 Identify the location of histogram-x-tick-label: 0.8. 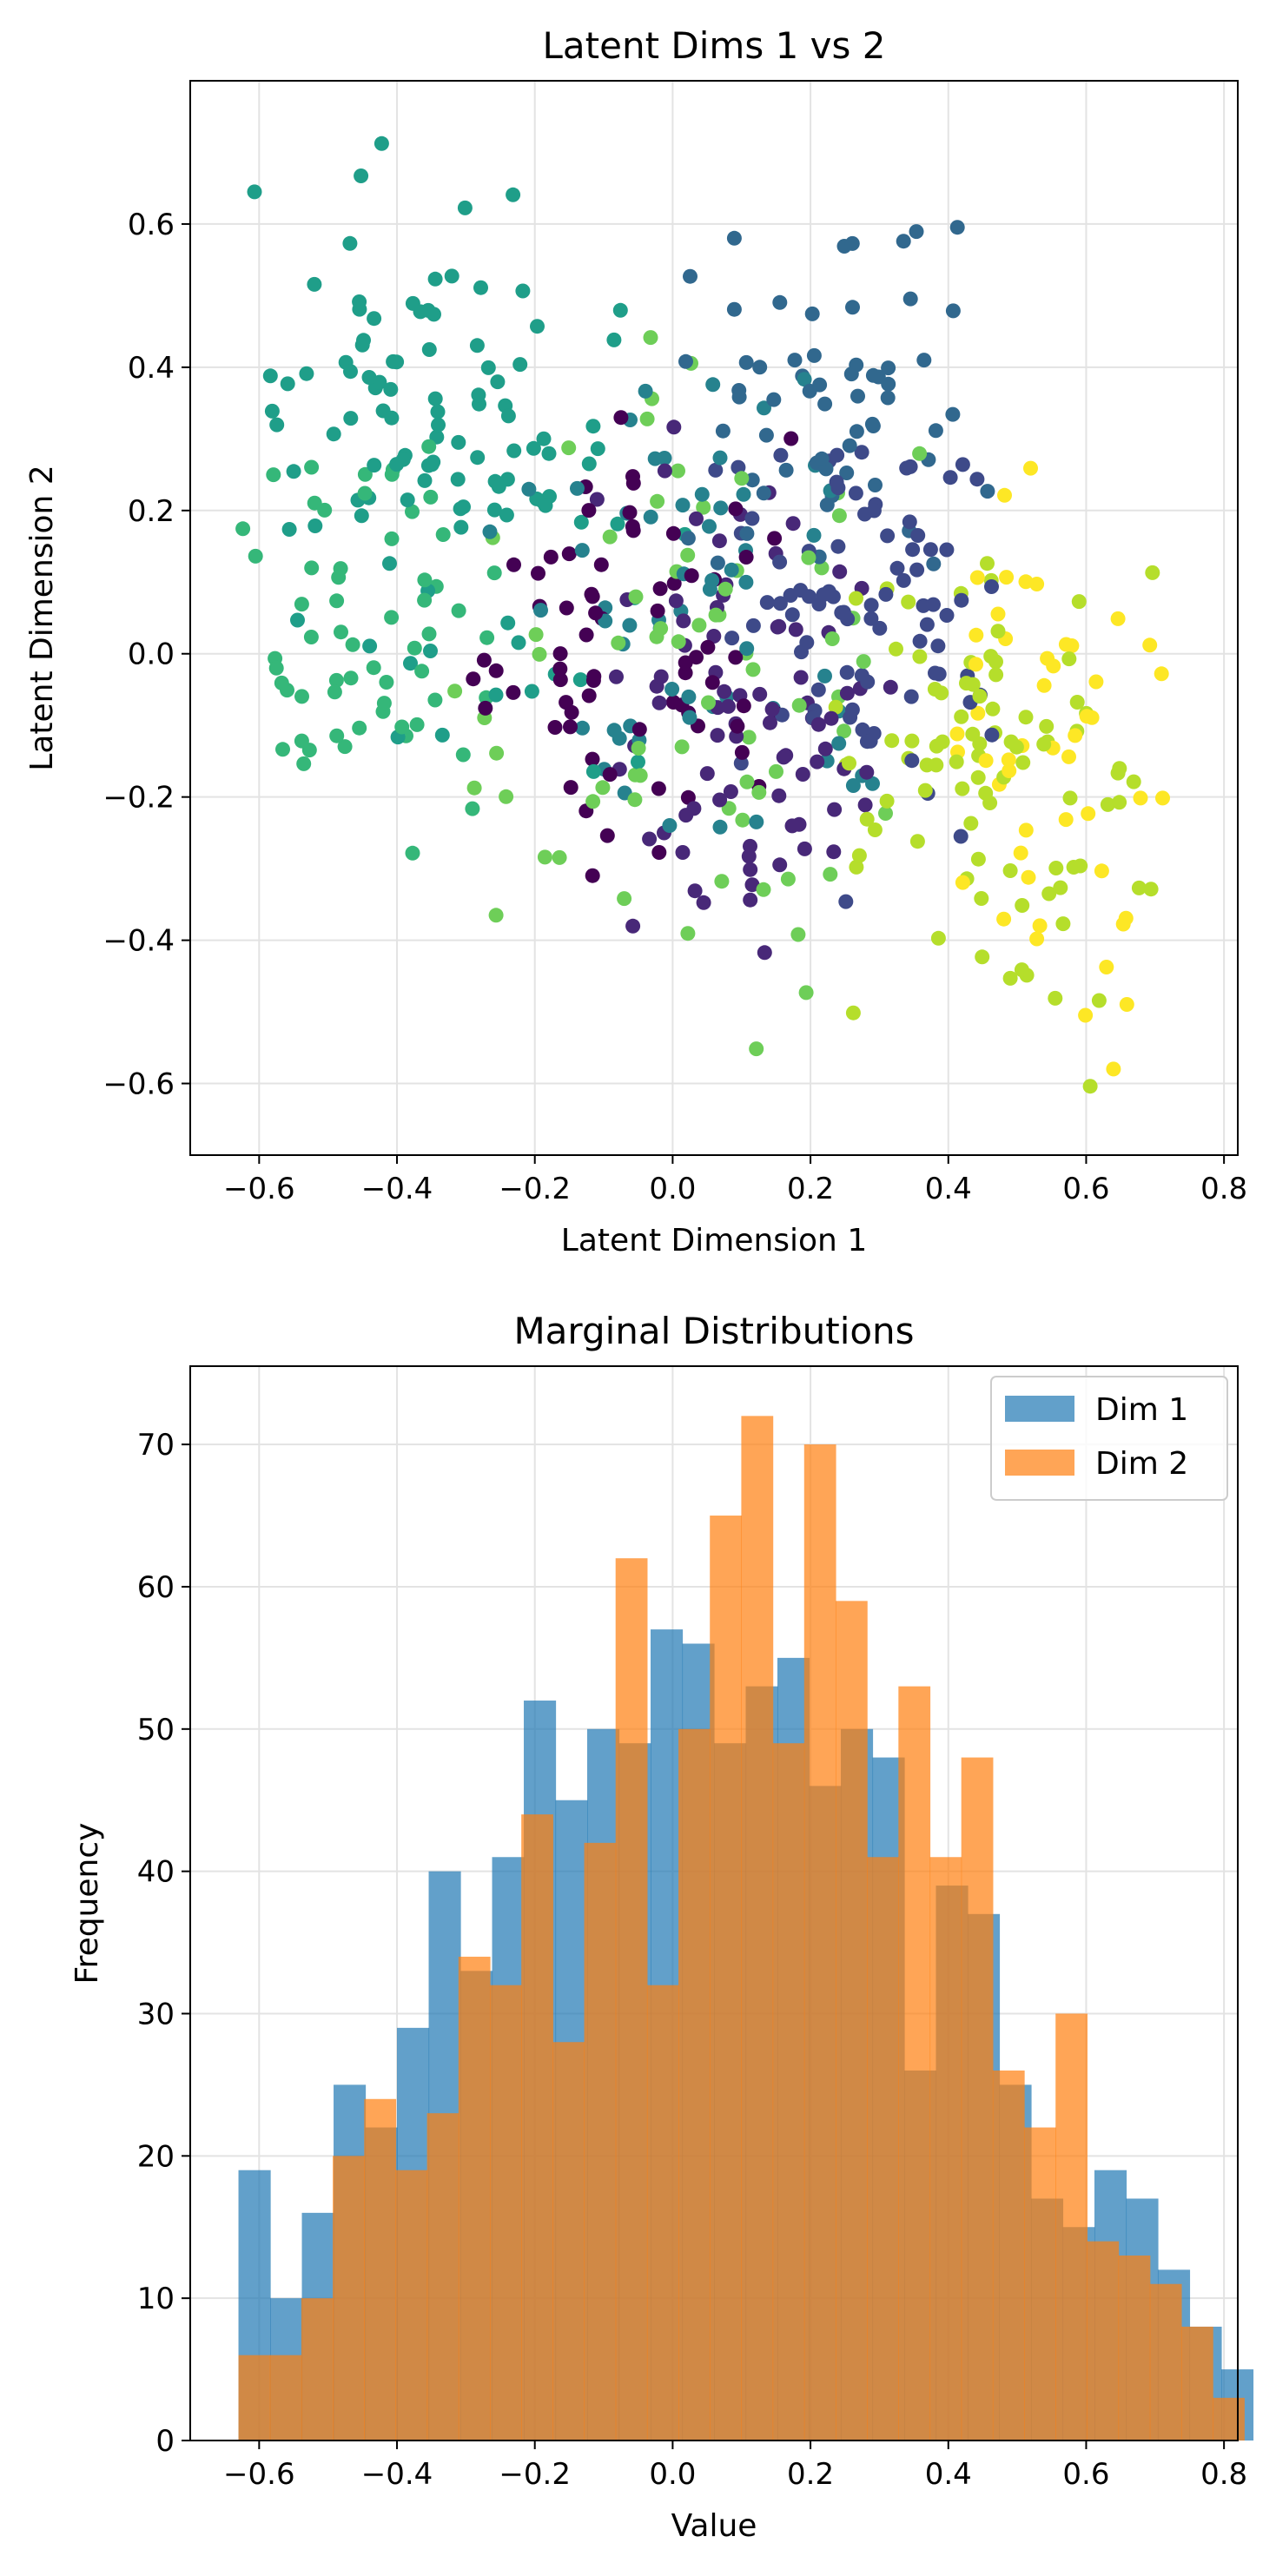
(1223, 2474).